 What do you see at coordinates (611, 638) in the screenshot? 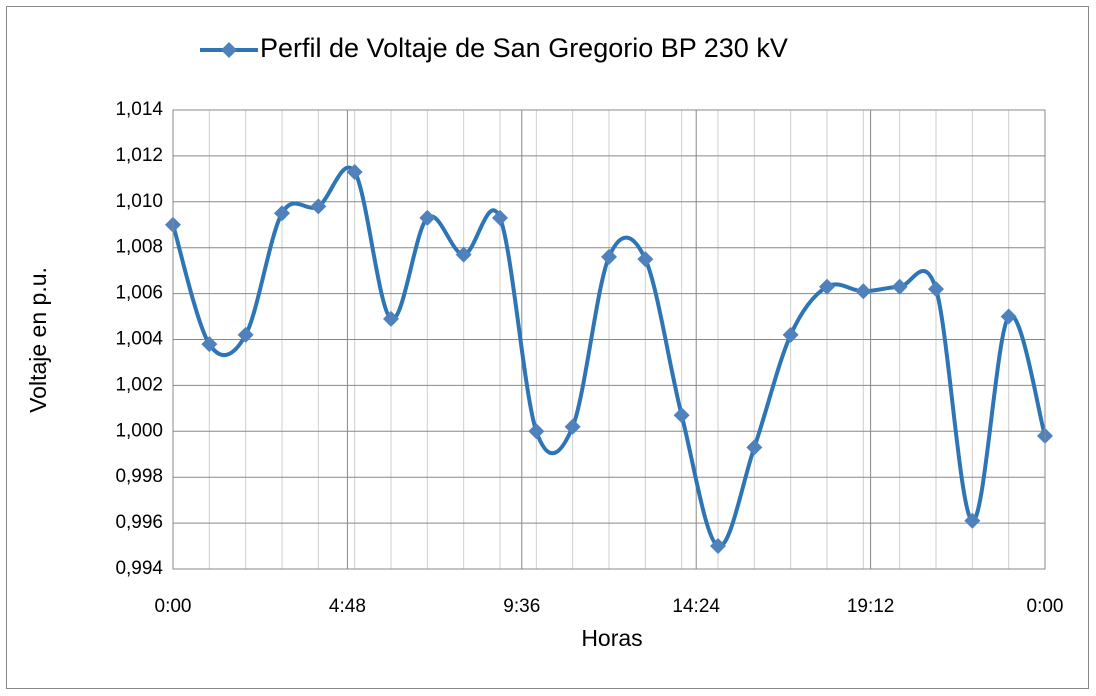
I see `x-axis-label: Horas` at bounding box center [611, 638].